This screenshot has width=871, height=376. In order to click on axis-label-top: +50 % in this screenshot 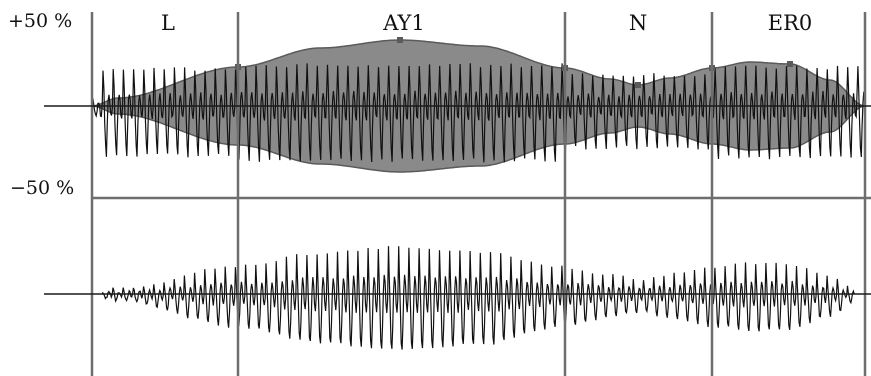, I will do `click(40, 21)`.